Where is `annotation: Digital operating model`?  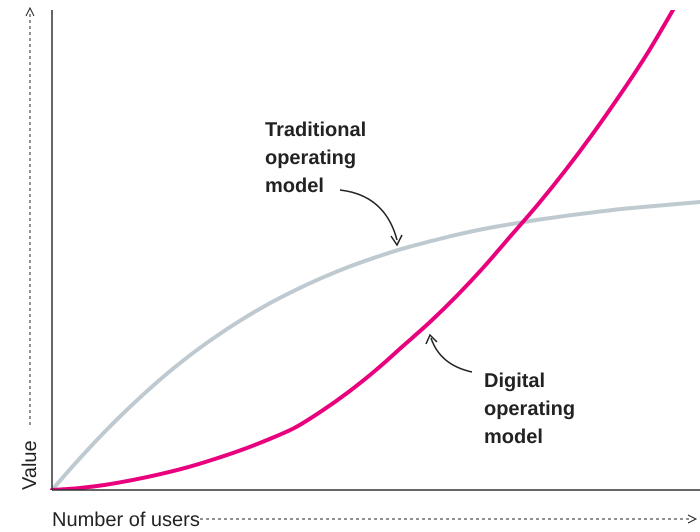 annotation: Digital operating model is located at coordinates (530, 409).